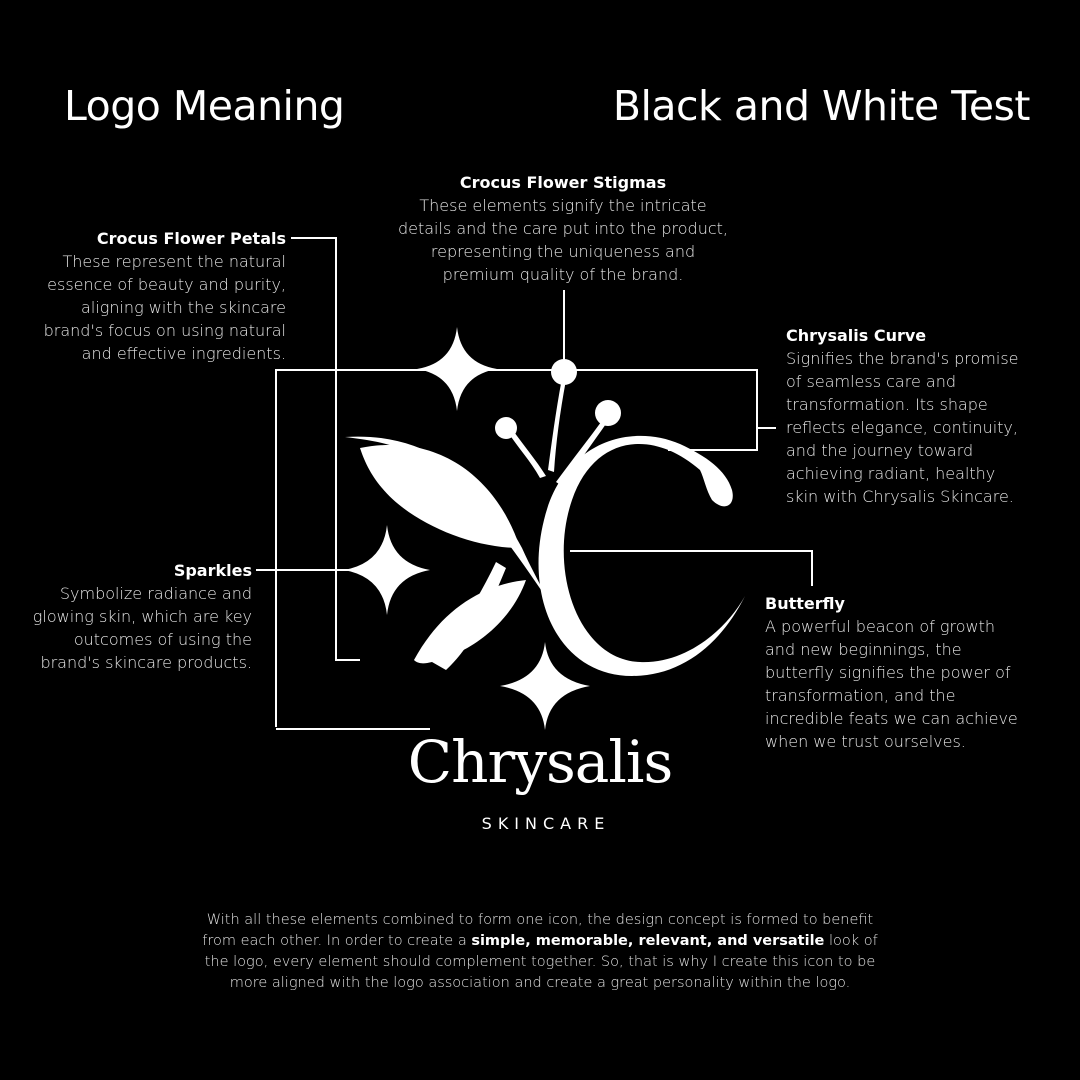 This screenshot has width=1080, height=1080. Describe the element at coordinates (557, 425) in the screenshot. I see `stigma-stem-center` at that location.